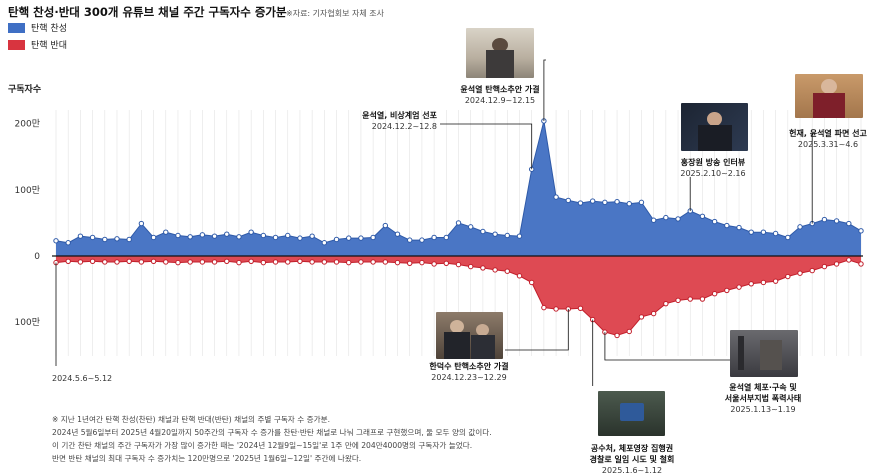 Image resolution: width=870 pixels, height=475 pixels. What do you see at coordinates (49, 46) in the screenshot?
I see `legend-label-con: 탄핵 반대` at bounding box center [49, 46].